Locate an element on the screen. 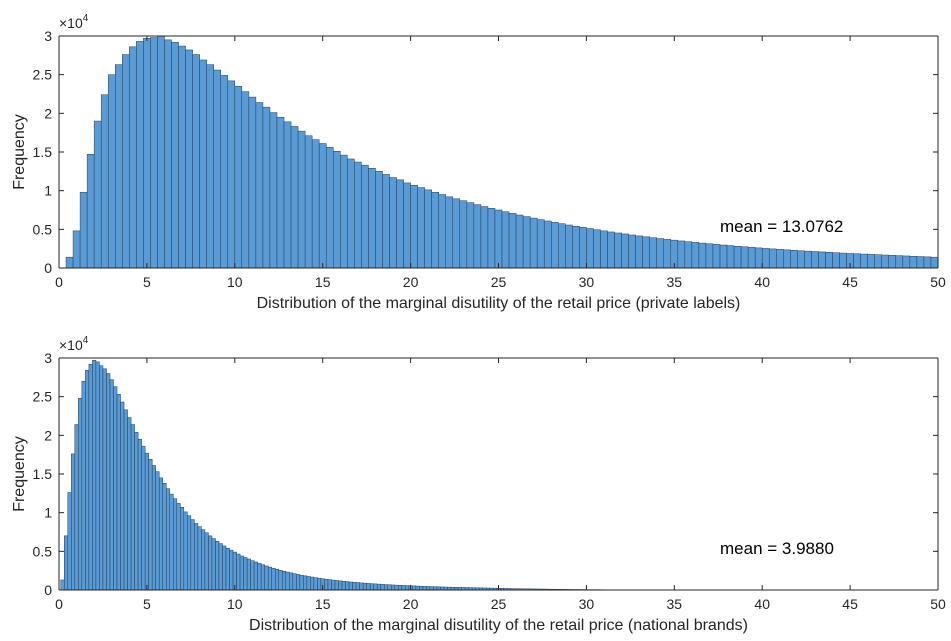 The width and height of the screenshot is (951, 641). y-axis-label: Frequency is located at coordinates (19, 474).